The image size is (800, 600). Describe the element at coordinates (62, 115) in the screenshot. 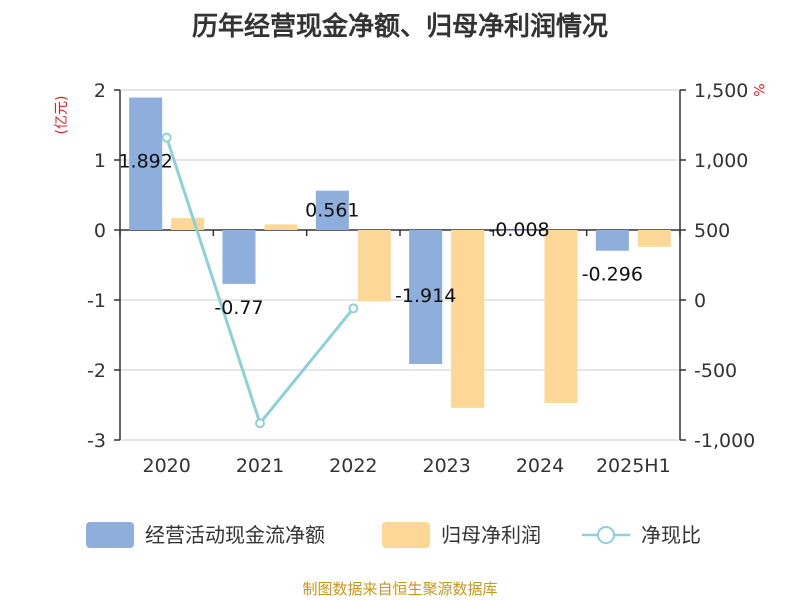

I see `left-axis-unit: (亿元)` at that location.